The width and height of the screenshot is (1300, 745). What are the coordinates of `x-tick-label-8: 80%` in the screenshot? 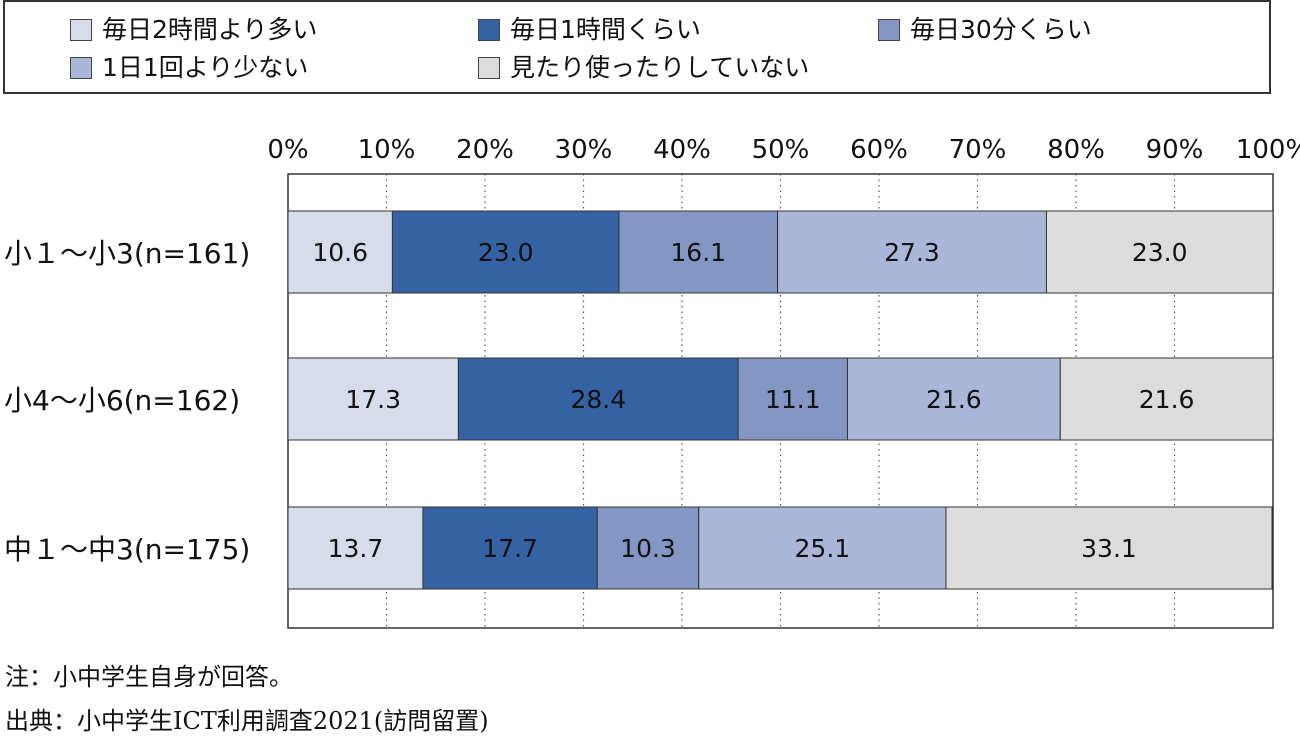 It's located at (1076, 150).